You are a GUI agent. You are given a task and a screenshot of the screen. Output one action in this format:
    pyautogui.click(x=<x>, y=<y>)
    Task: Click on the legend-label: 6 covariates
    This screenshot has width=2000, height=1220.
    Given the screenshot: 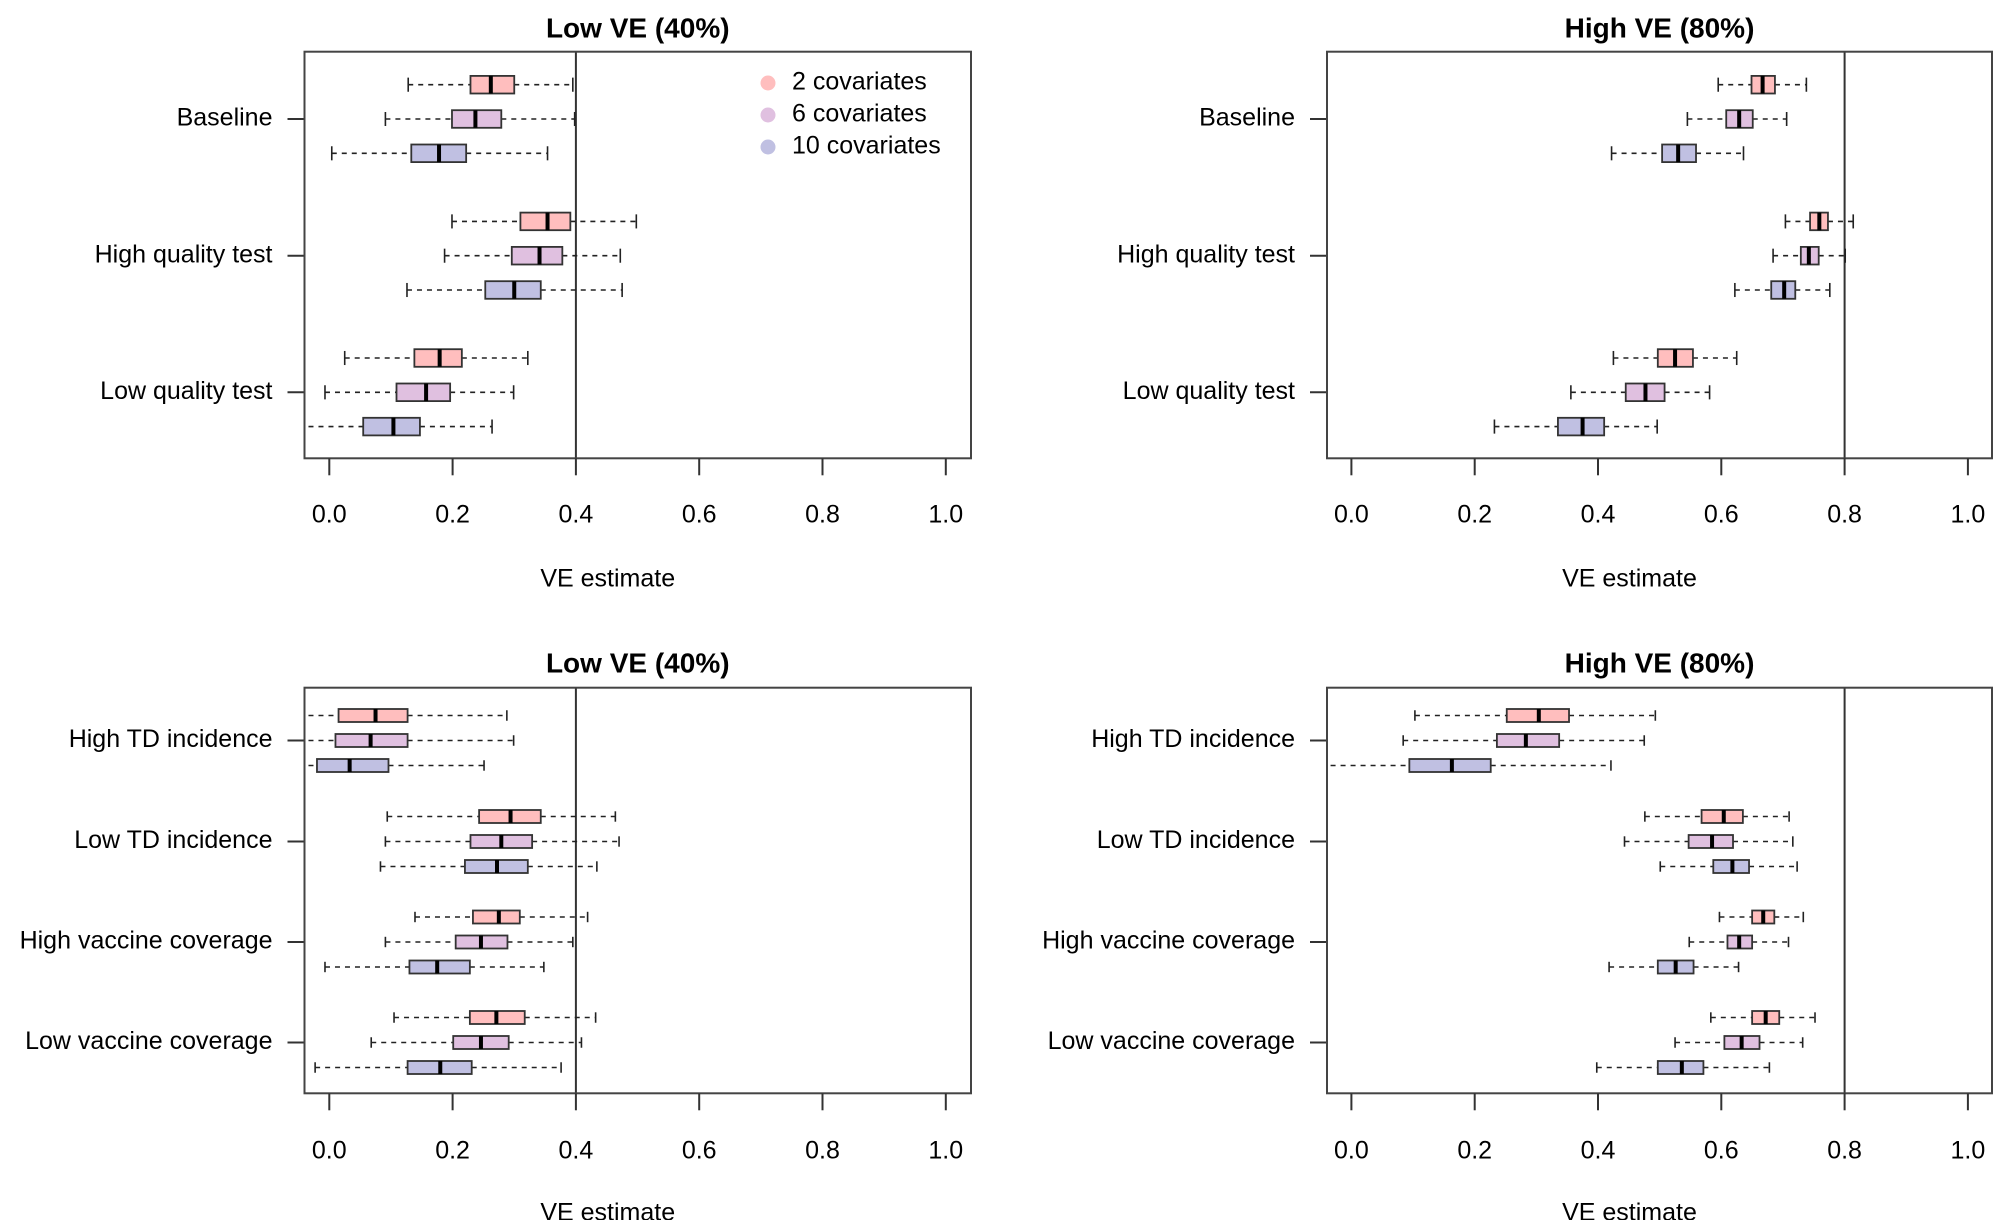 What is the action you would take?
    pyautogui.click(x=859, y=114)
    